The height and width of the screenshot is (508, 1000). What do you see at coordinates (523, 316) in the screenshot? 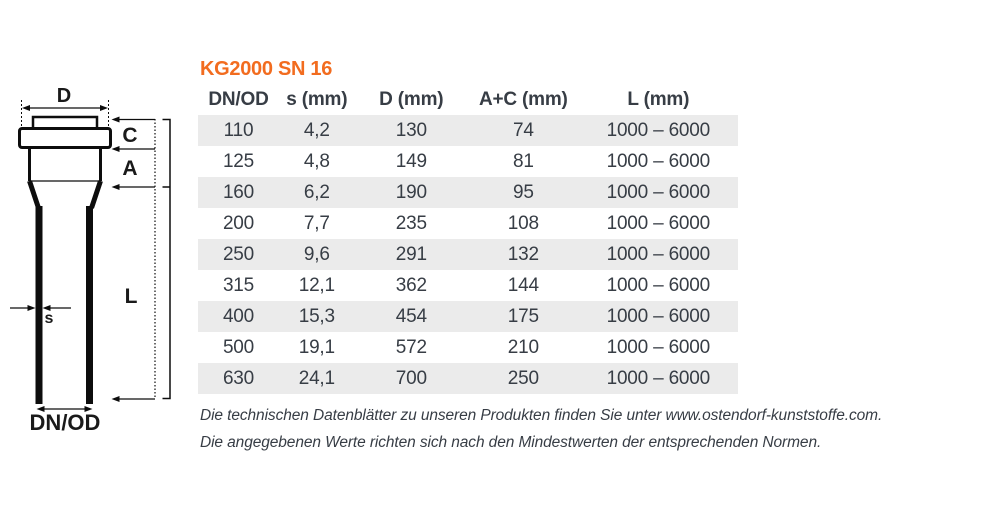
I see `table-cell: 175` at bounding box center [523, 316].